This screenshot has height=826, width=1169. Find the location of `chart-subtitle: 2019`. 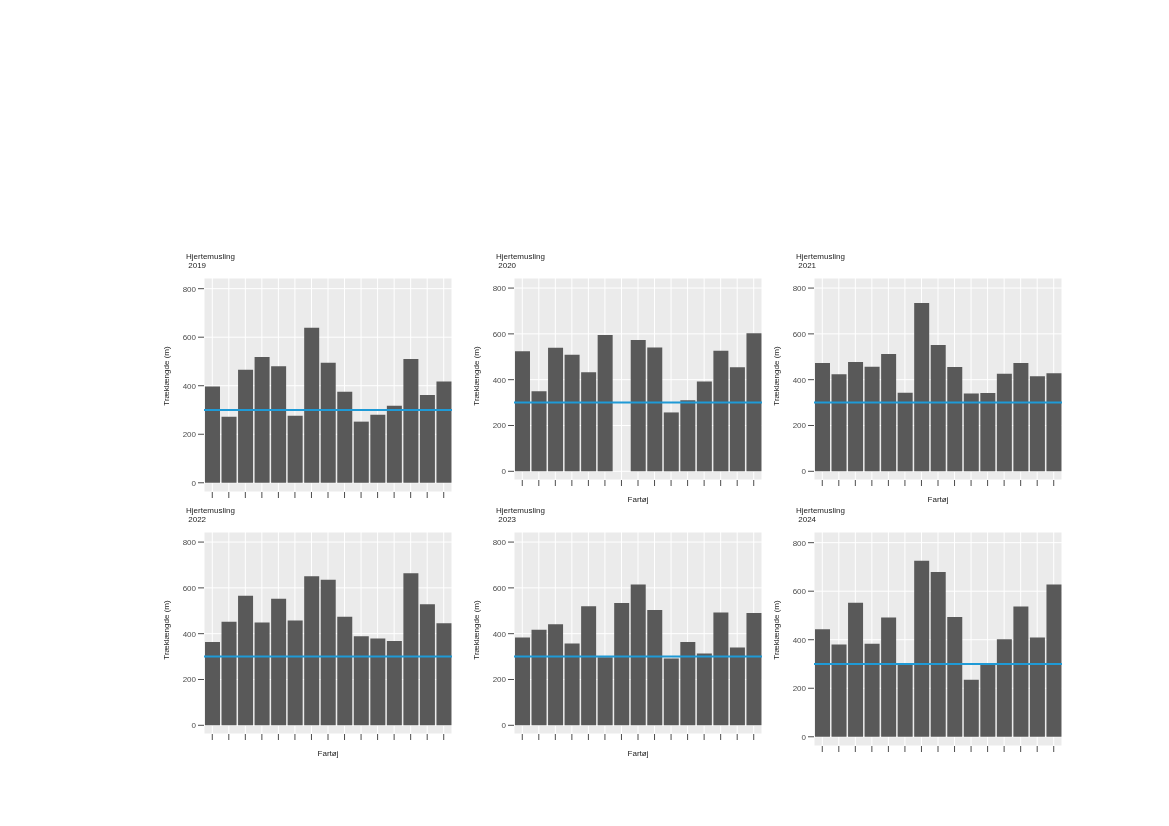

chart-subtitle: 2019 is located at coordinates (197, 265).